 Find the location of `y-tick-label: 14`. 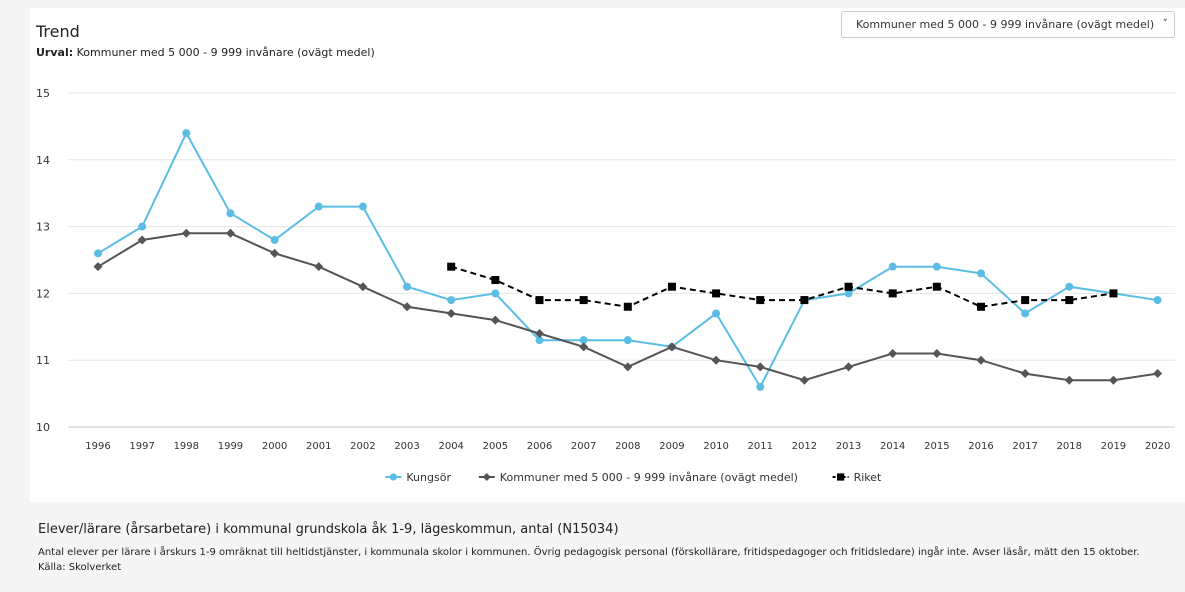

y-tick-label: 14 is located at coordinates (43, 160).